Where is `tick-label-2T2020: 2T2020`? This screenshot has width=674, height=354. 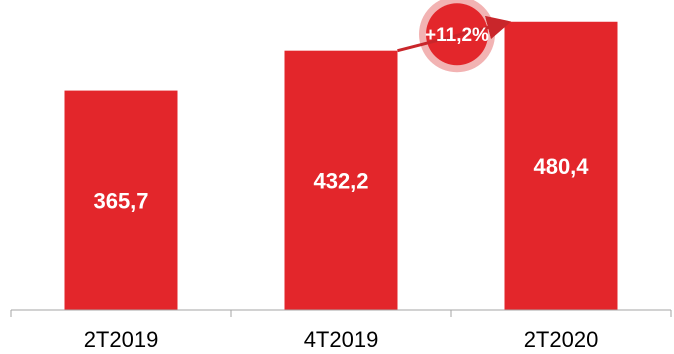 tick-label-2T2020: 2T2020 is located at coordinates (561, 339).